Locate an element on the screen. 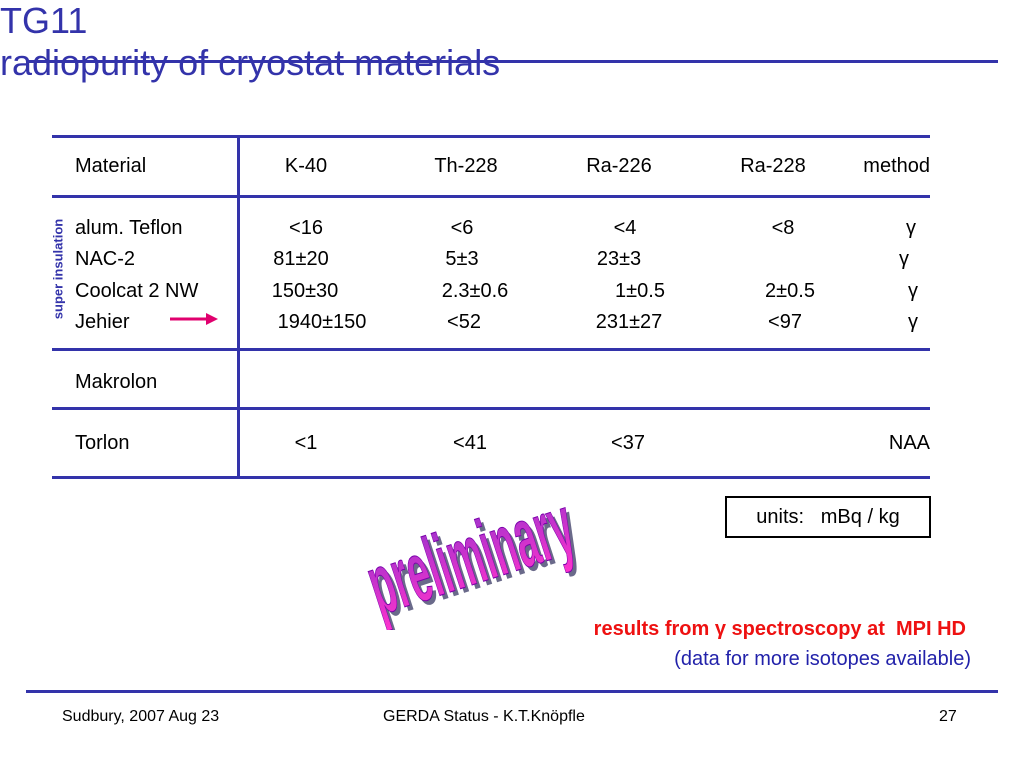 The width and height of the screenshot is (1024, 768). cell-ra226: 1±0.5 is located at coordinates (640, 291).